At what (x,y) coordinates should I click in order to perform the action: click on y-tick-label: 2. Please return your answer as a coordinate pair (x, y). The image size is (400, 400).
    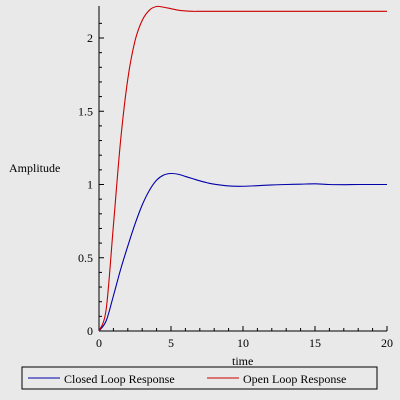
    Looking at the image, I should click on (90, 38).